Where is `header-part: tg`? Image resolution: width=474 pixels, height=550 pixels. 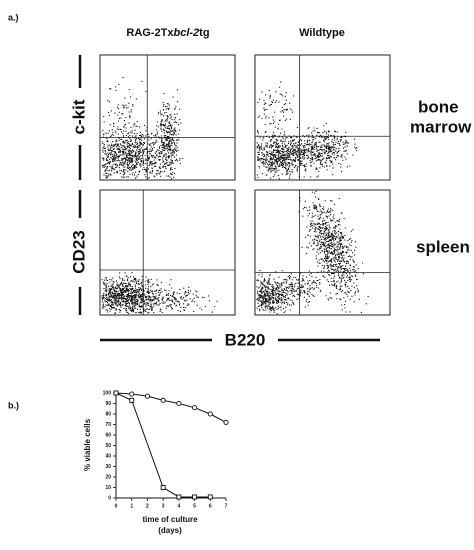 header-part: tg is located at coordinates (204, 33).